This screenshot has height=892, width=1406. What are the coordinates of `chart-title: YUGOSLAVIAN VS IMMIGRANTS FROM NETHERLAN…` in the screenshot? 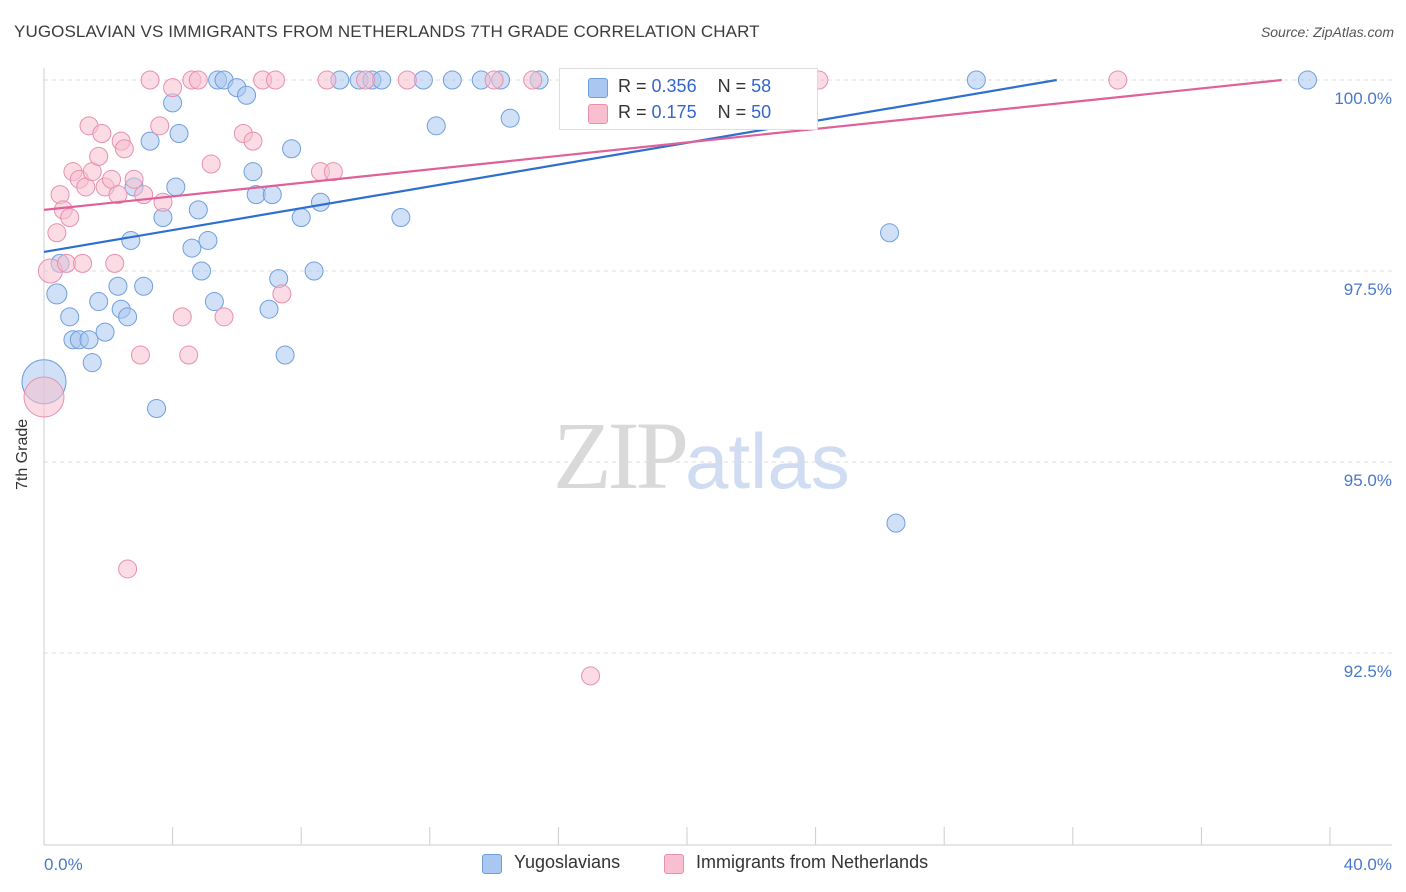 It's located at (387, 31).